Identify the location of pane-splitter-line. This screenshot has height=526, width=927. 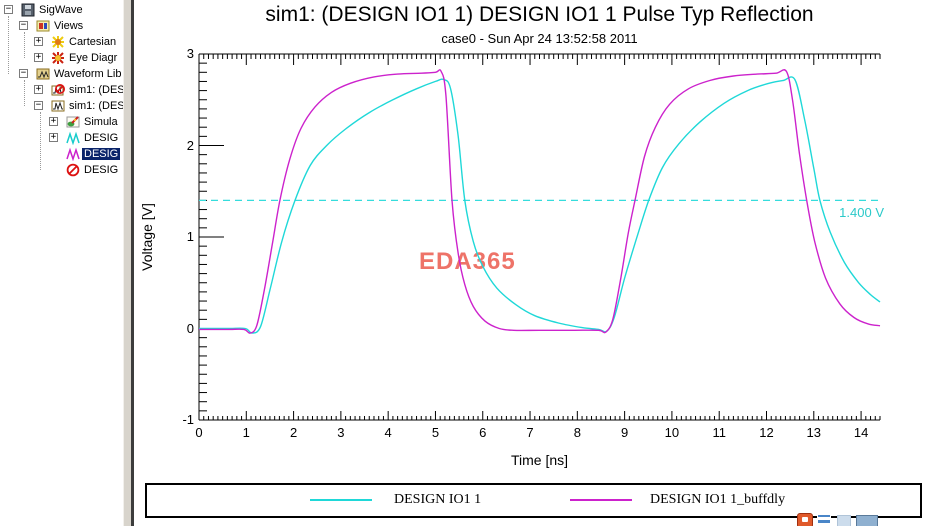
(132, 263).